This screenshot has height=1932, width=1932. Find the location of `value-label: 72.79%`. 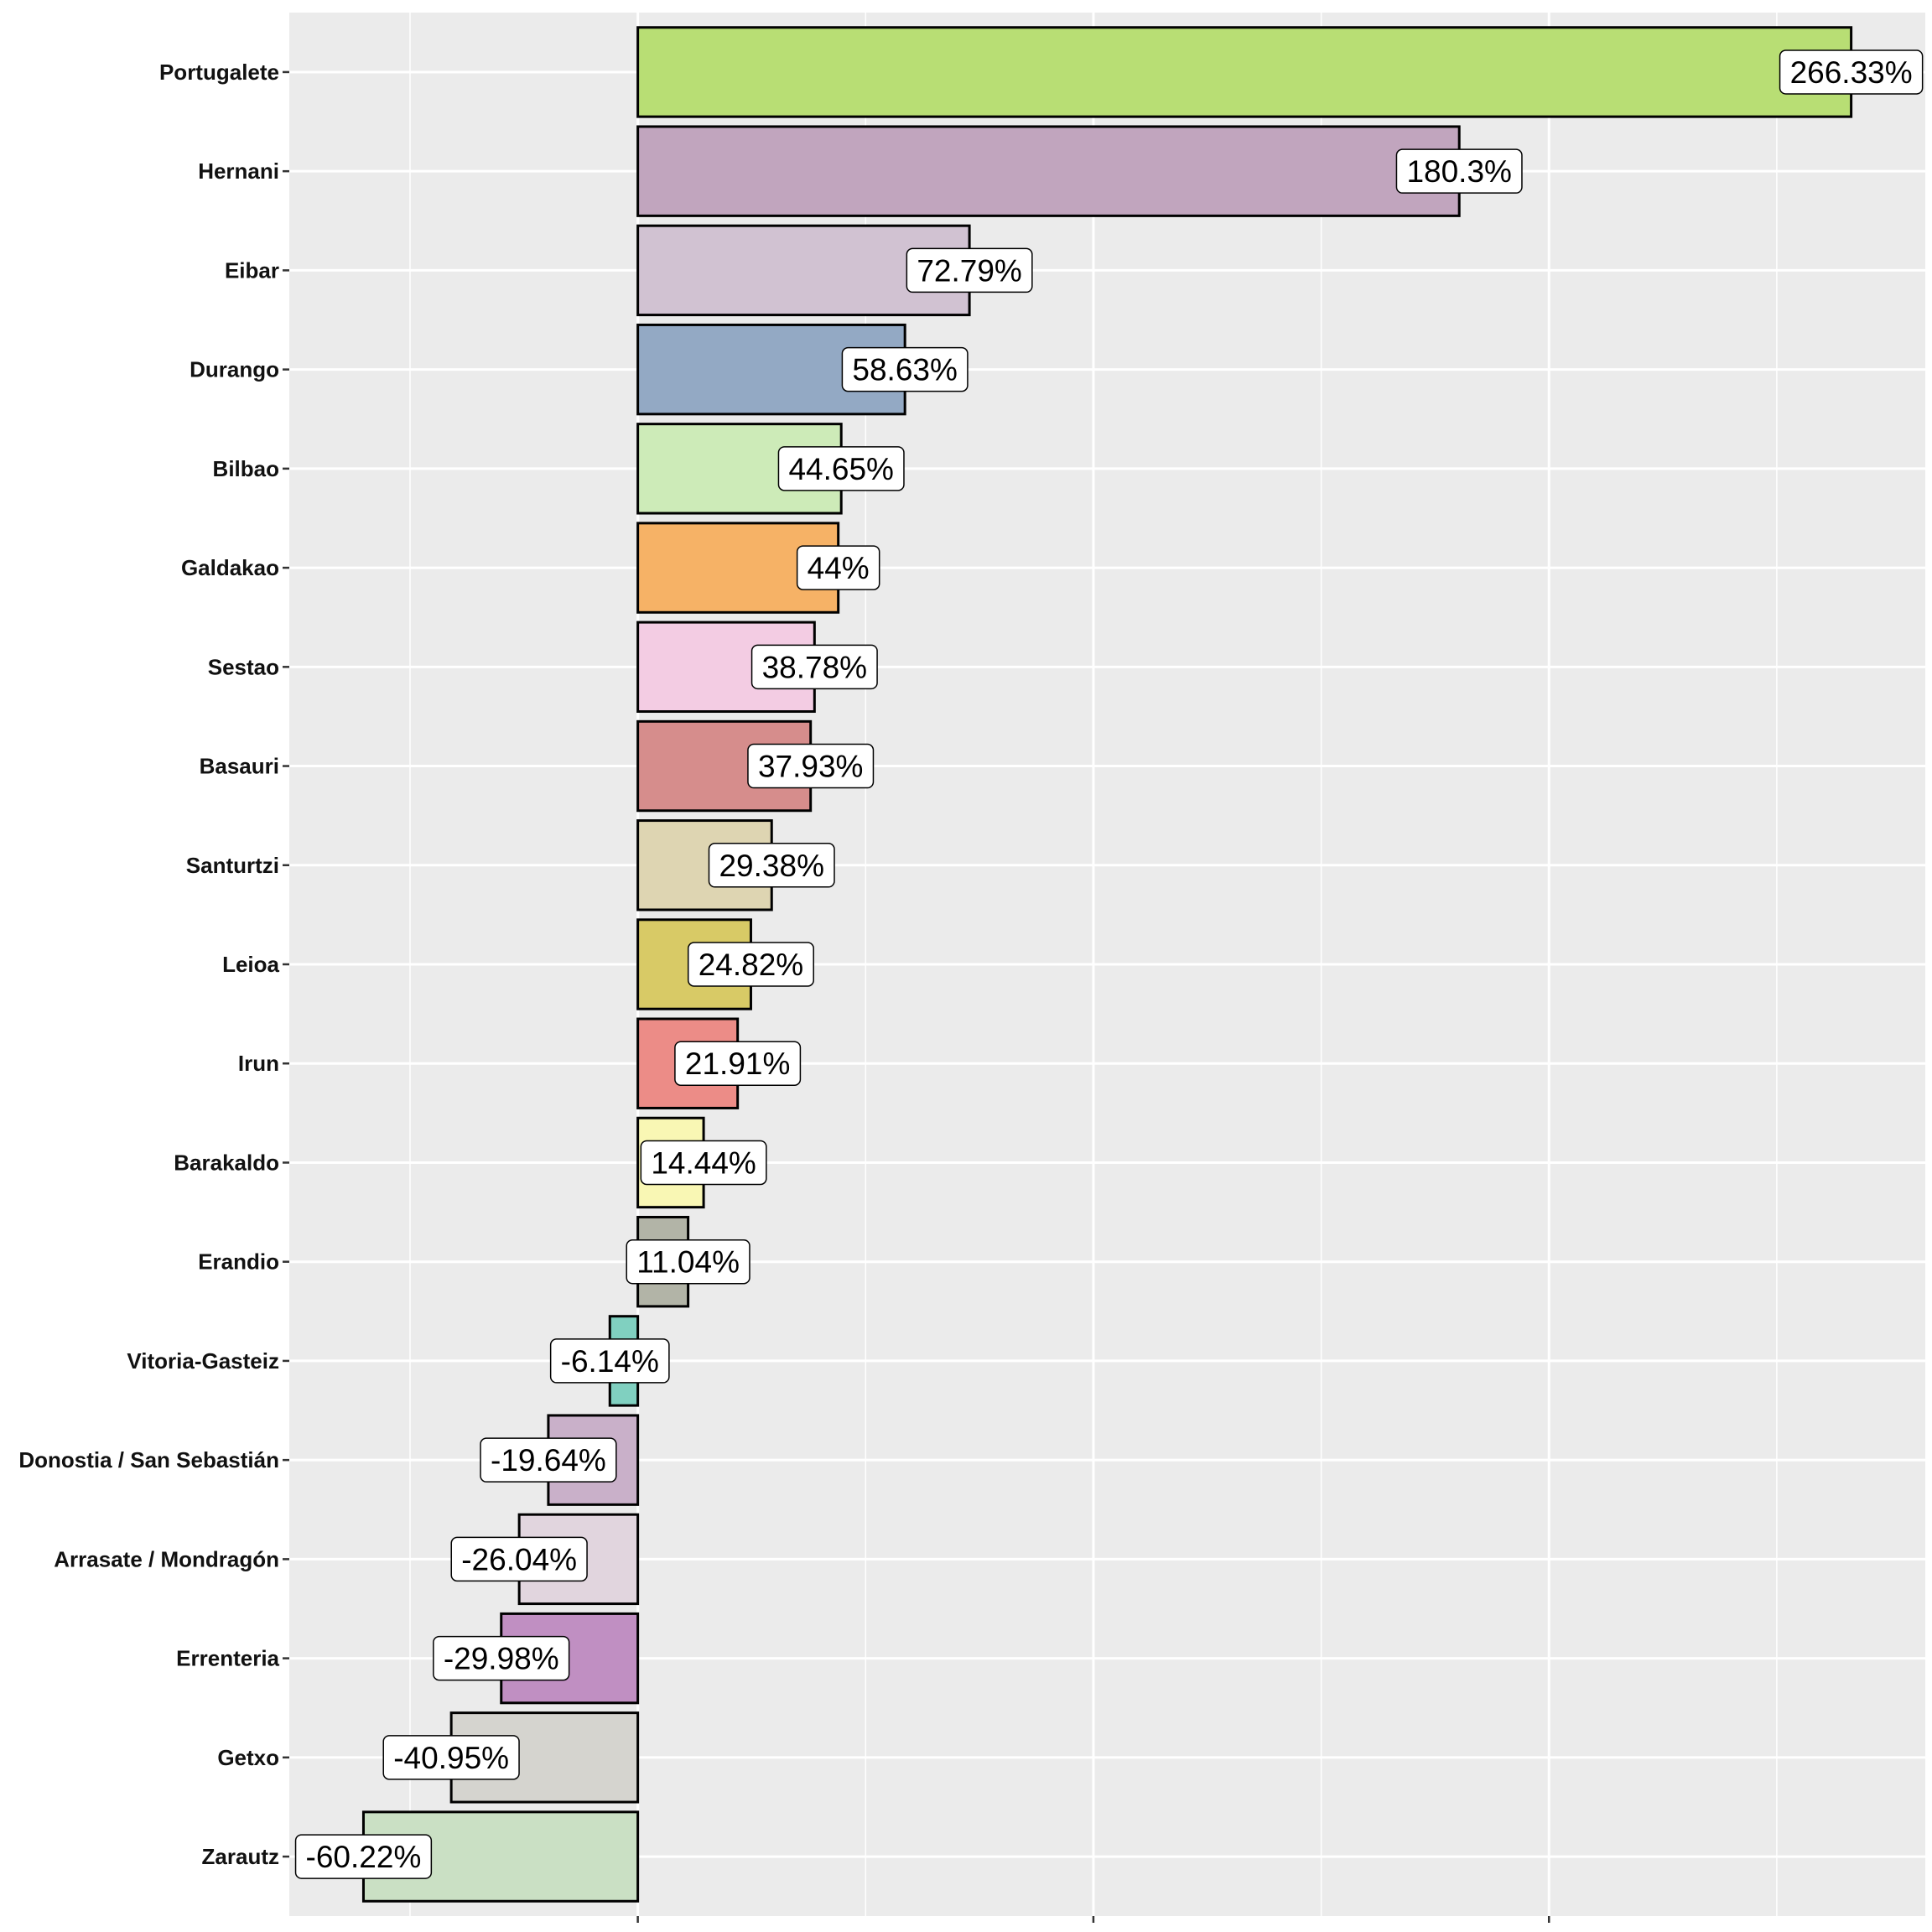

value-label: 72.79% is located at coordinates (969, 270).